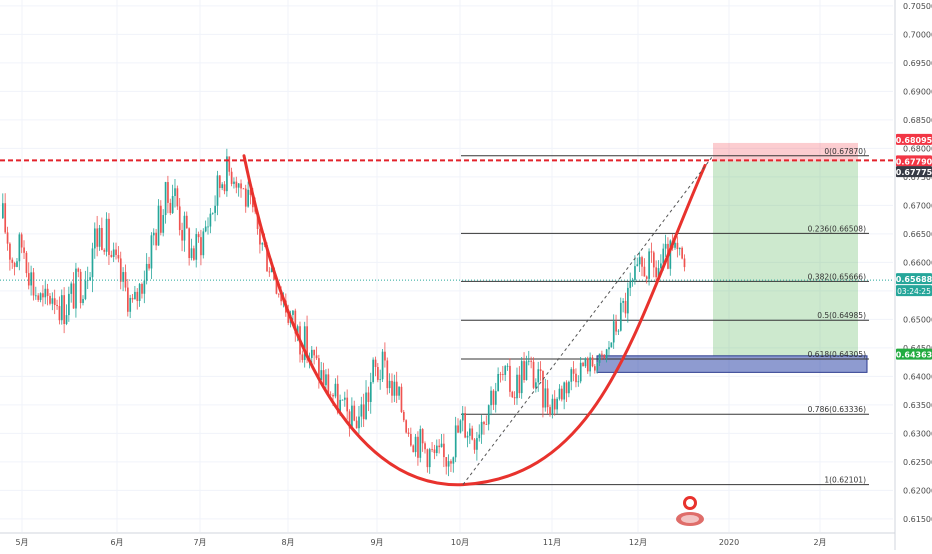  Describe the element at coordinates (914, 161) in the screenshot. I see `price-tag: 0.67790` at that location.